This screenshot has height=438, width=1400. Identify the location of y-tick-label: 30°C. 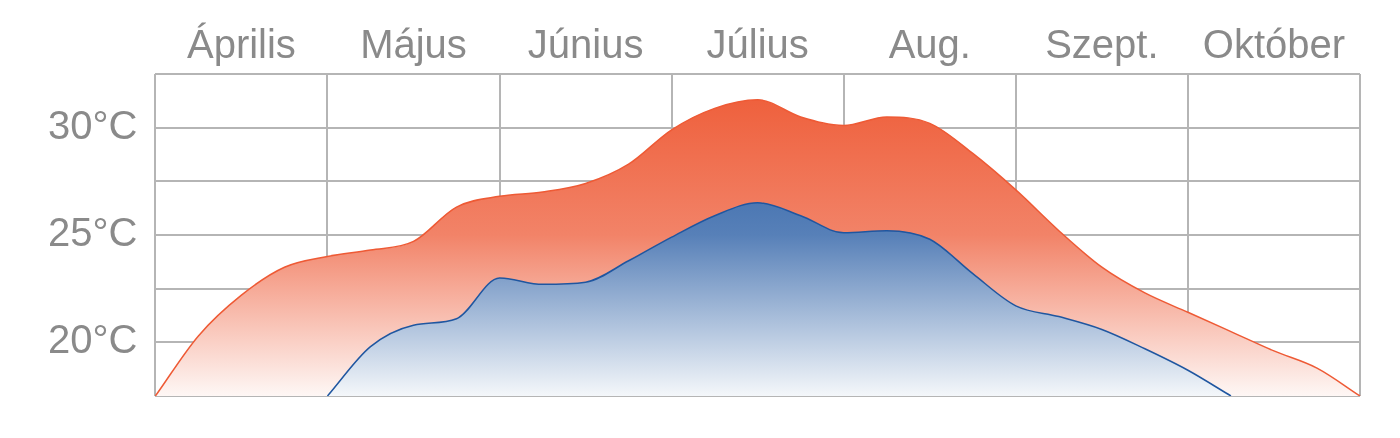
(93, 124).